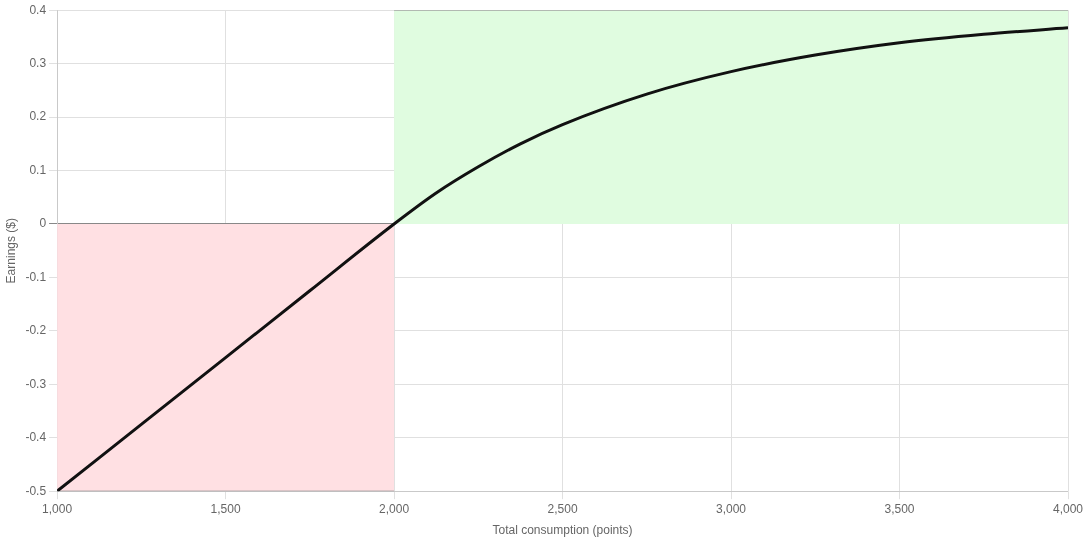 The width and height of the screenshot is (1088, 542). Describe the element at coordinates (562, 508) in the screenshot. I see `x-tick-label: 2,500` at that location.